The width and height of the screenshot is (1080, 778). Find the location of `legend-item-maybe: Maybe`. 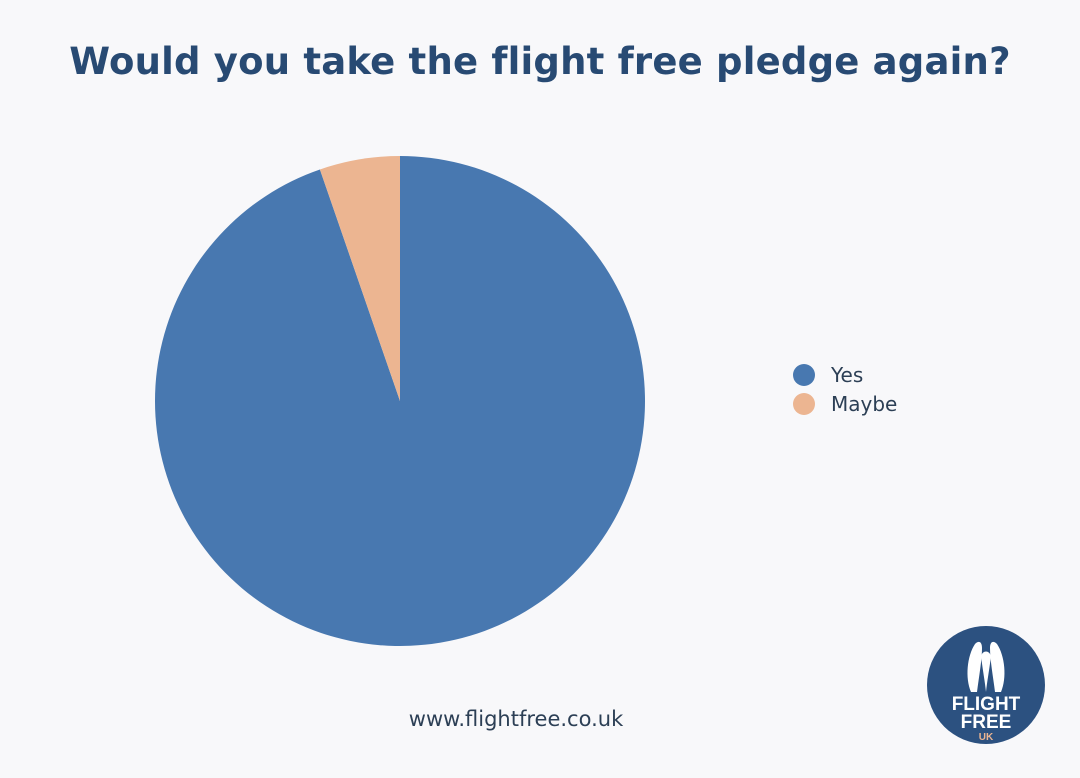

legend-item-maybe: Maybe is located at coordinates (845, 403).